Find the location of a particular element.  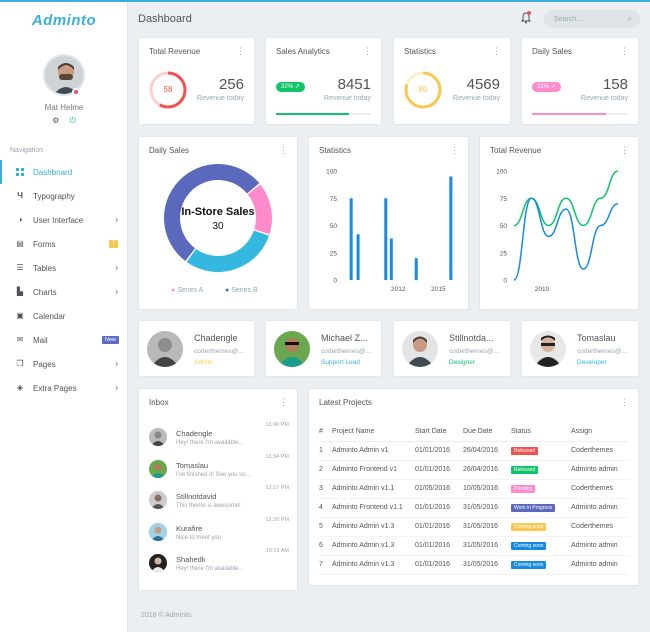

line-chart: 0 25 50 75 100 2010 is located at coordinates (557, 231).